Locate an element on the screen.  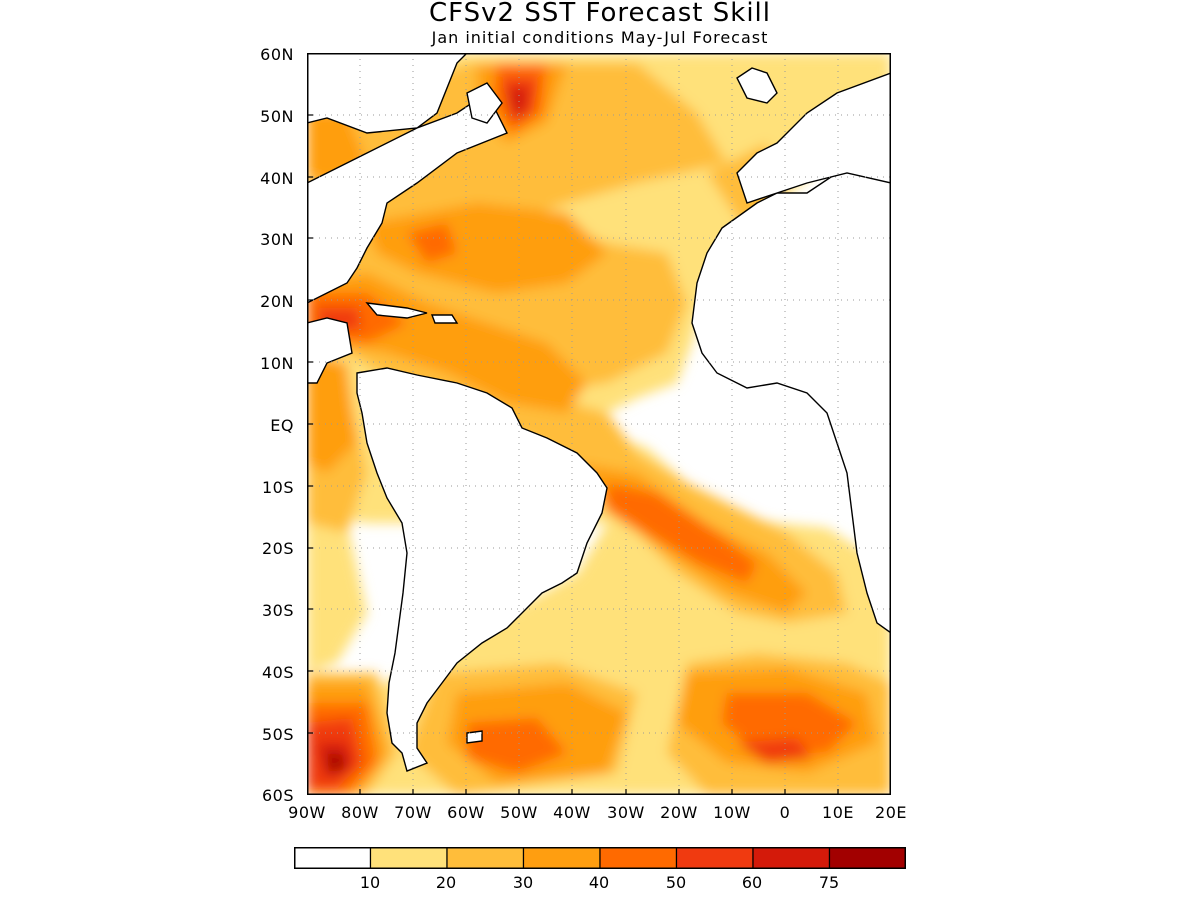
lon-label-30w: 30W is located at coordinates (626, 812).